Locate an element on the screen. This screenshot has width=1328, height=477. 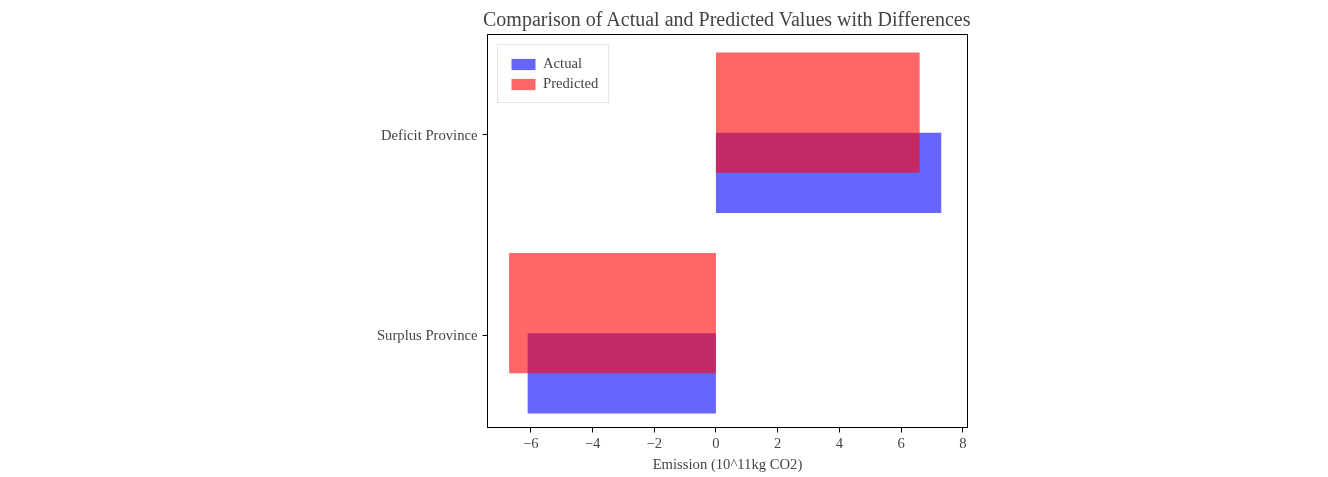
x-tick-label: 2 is located at coordinates (778, 442).